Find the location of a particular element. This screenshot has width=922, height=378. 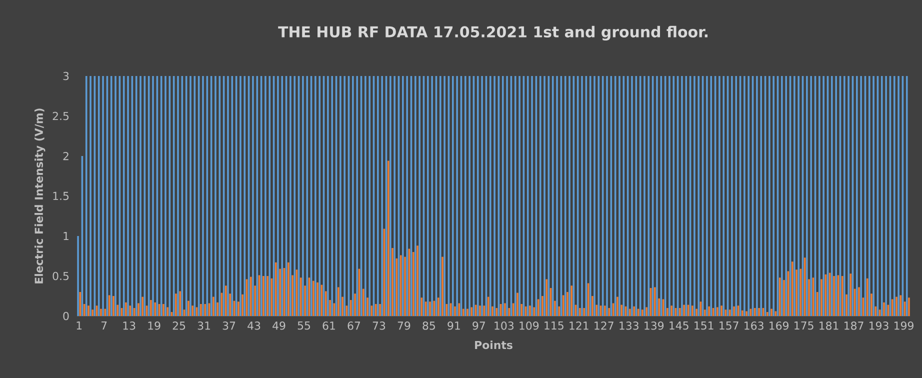

y-tick-label: 2 is located at coordinates (65, 156).